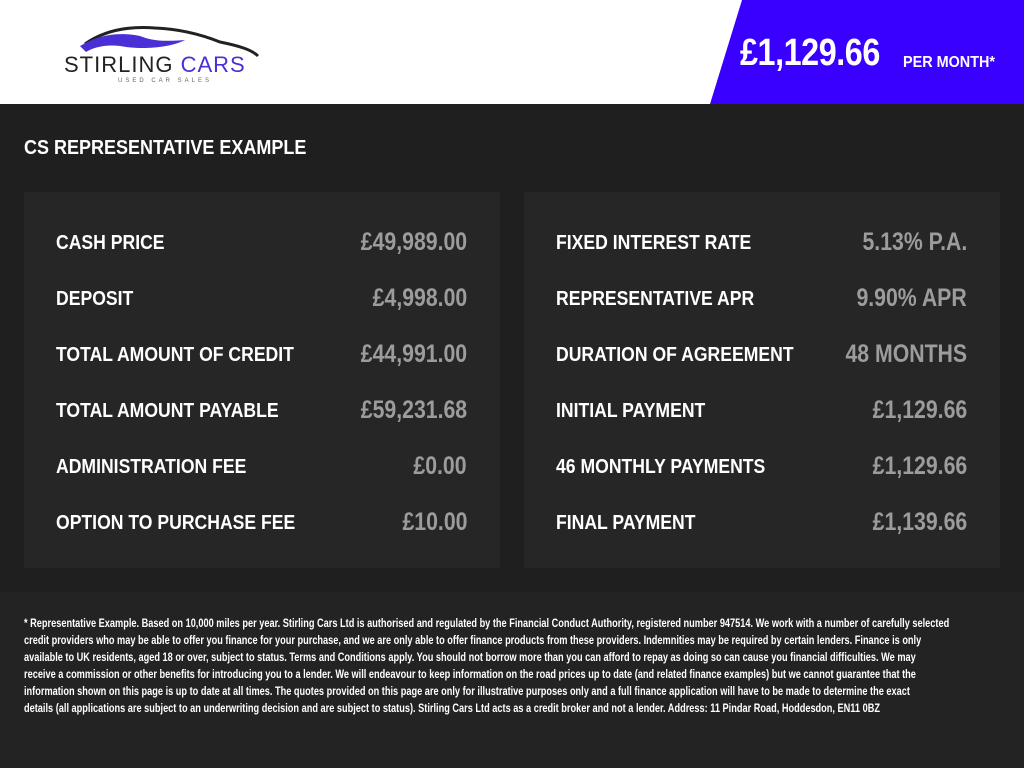 Image resolution: width=1024 pixels, height=768 pixels. What do you see at coordinates (155, 64) in the screenshot?
I see `svg-text: STIRLING CARS` at bounding box center [155, 64].